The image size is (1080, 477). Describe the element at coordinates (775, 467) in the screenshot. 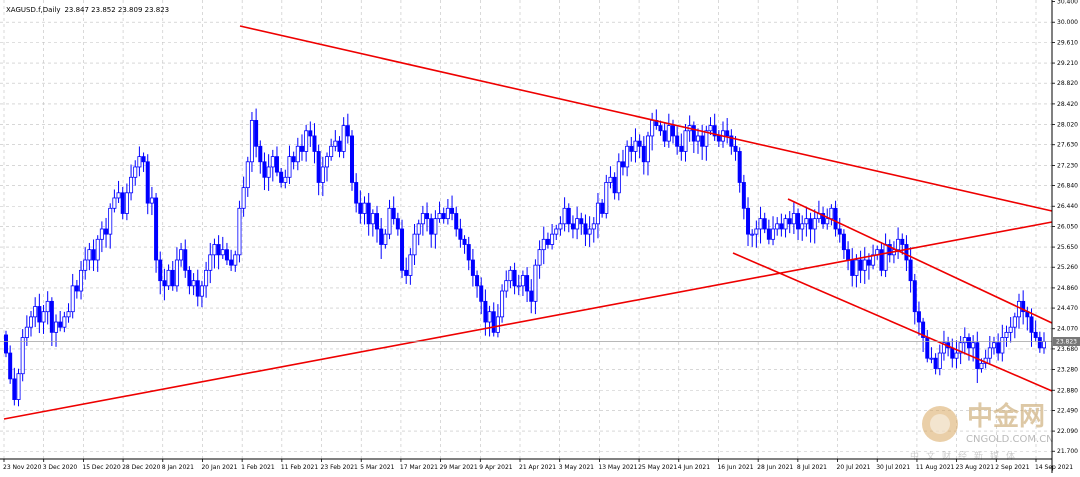

I see `date-tick-label: 28 Jun 2021` at that location.